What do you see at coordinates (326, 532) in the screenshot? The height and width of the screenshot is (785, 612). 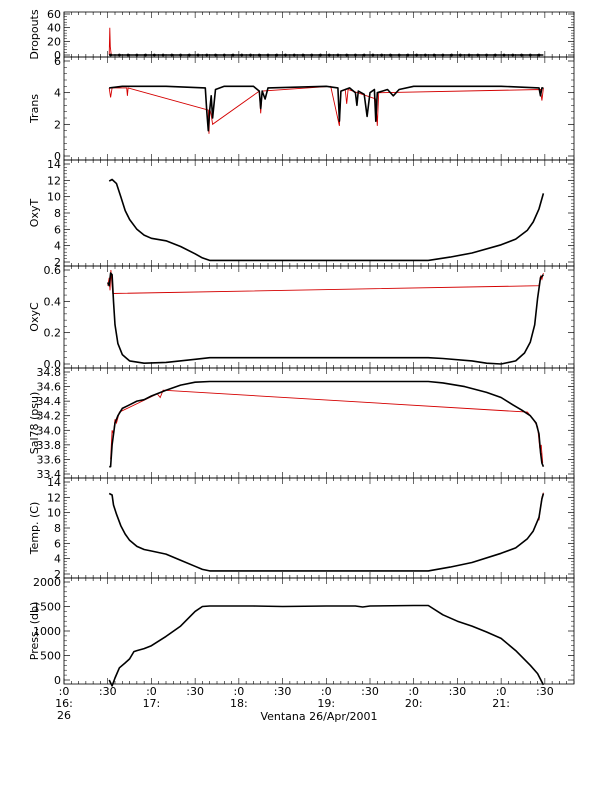 I see `series-temp` at bounding box center [326, 532].